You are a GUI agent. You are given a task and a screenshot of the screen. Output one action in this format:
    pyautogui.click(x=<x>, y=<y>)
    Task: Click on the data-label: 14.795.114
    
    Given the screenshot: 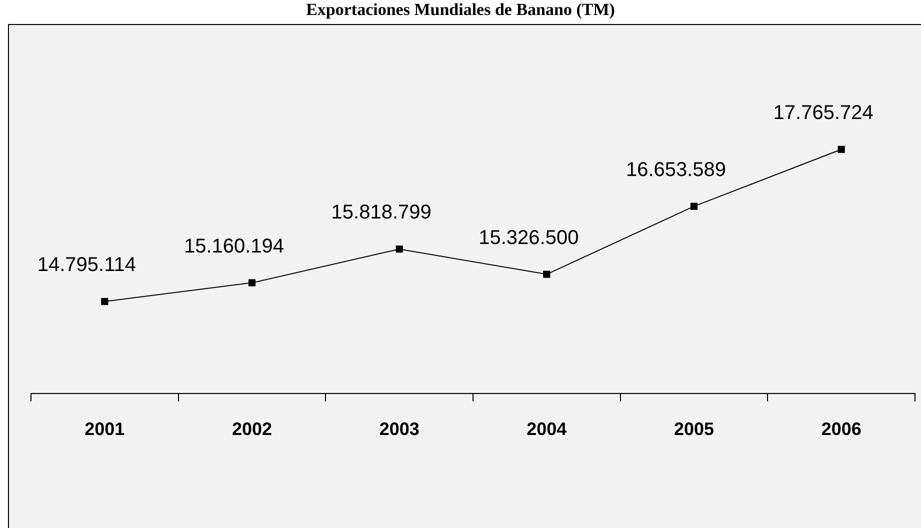 What is the action you would take?
    pyautogui.click(x=86, y=265)
    